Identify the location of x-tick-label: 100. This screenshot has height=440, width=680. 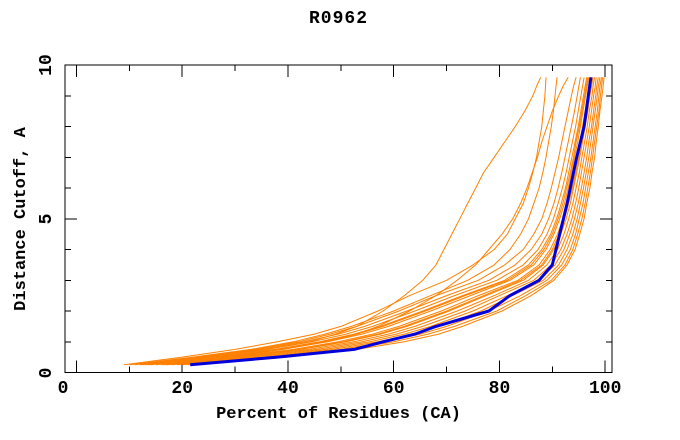
(605, 389).